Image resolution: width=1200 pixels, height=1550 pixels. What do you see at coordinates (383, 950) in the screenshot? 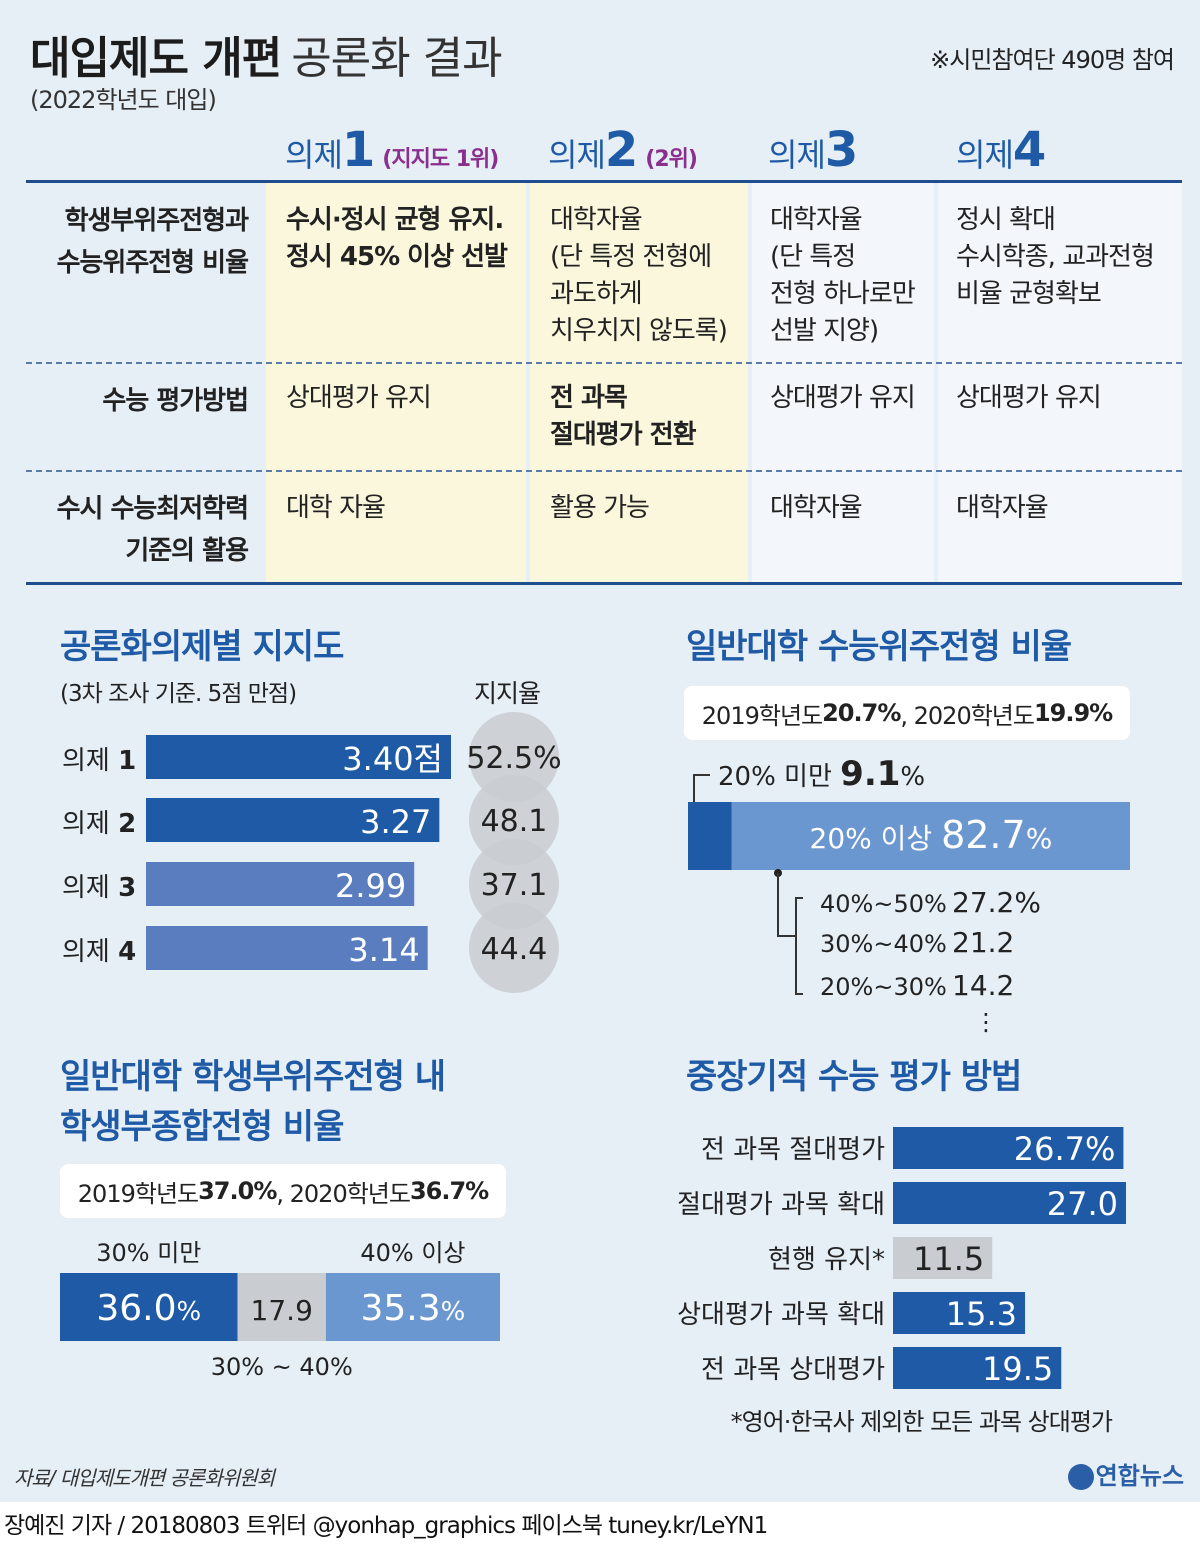
I see `support-value-label: 3.14` at bounding box center [383, 950].